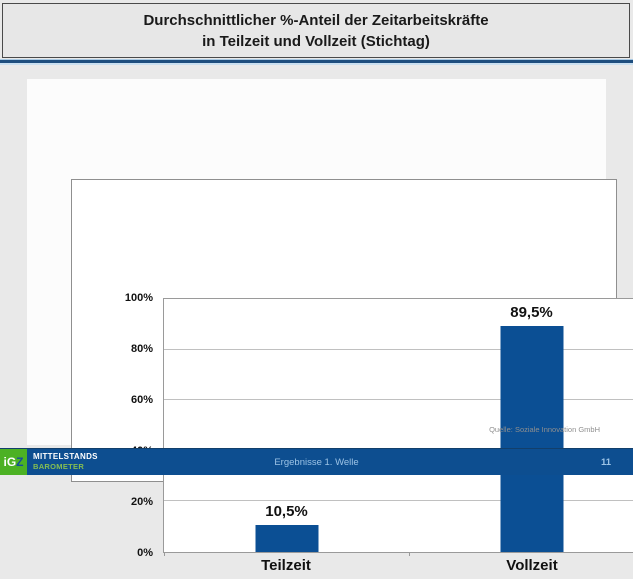 The image size is (633, 579). What do you see at coordinates (544, 429) in the screenshot?
I see `source-note: Quelle: Soziale Innovation GmbH` at bounding box center [544, 429].